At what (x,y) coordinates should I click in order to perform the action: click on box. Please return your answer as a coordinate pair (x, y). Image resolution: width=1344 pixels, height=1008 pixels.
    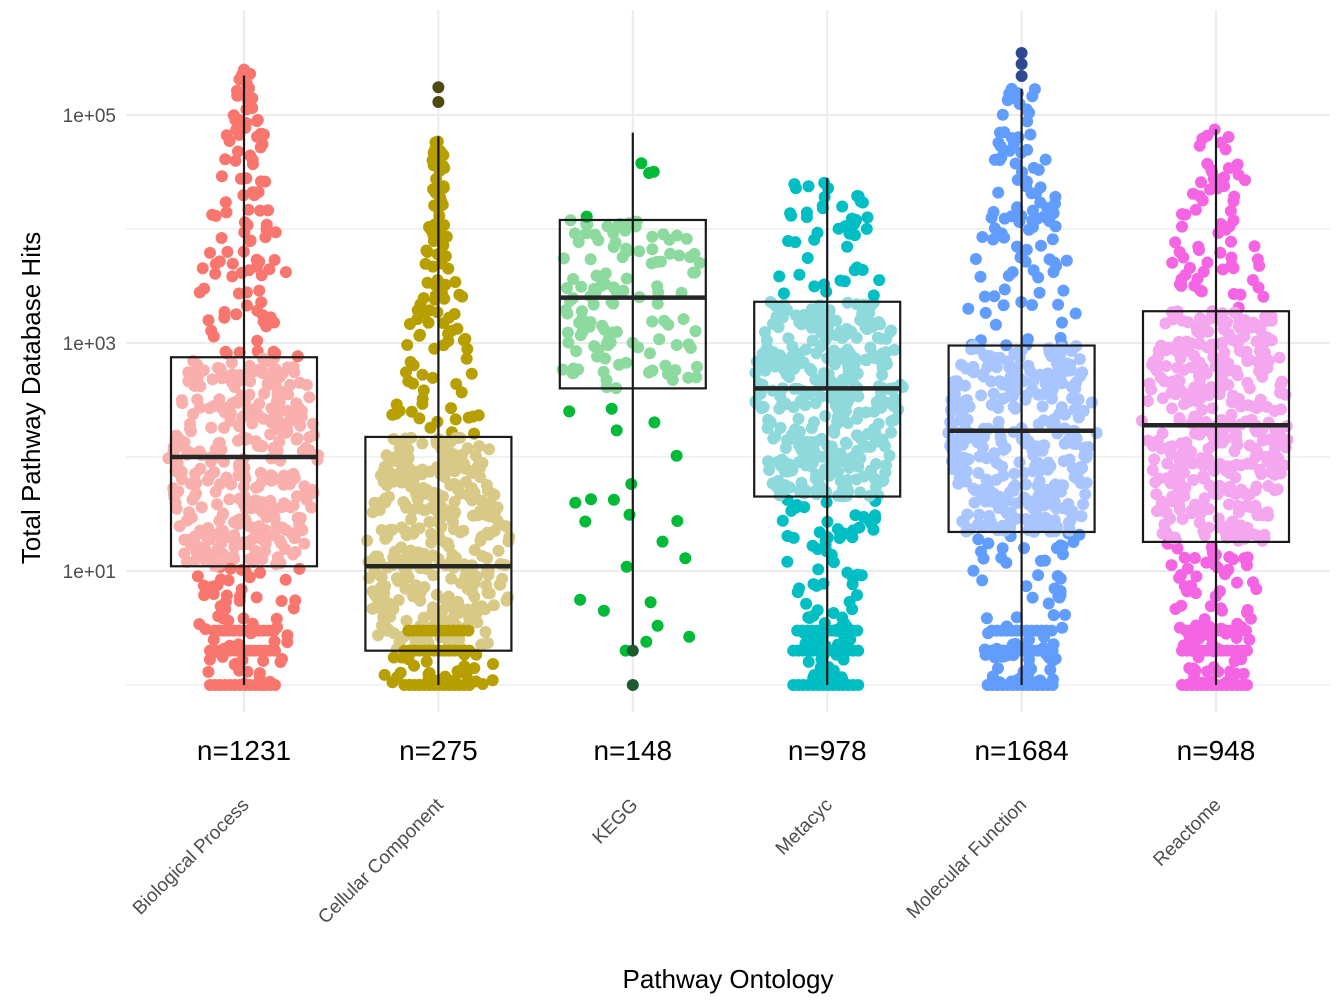
    Looking at the image, I should click on (438, 543).